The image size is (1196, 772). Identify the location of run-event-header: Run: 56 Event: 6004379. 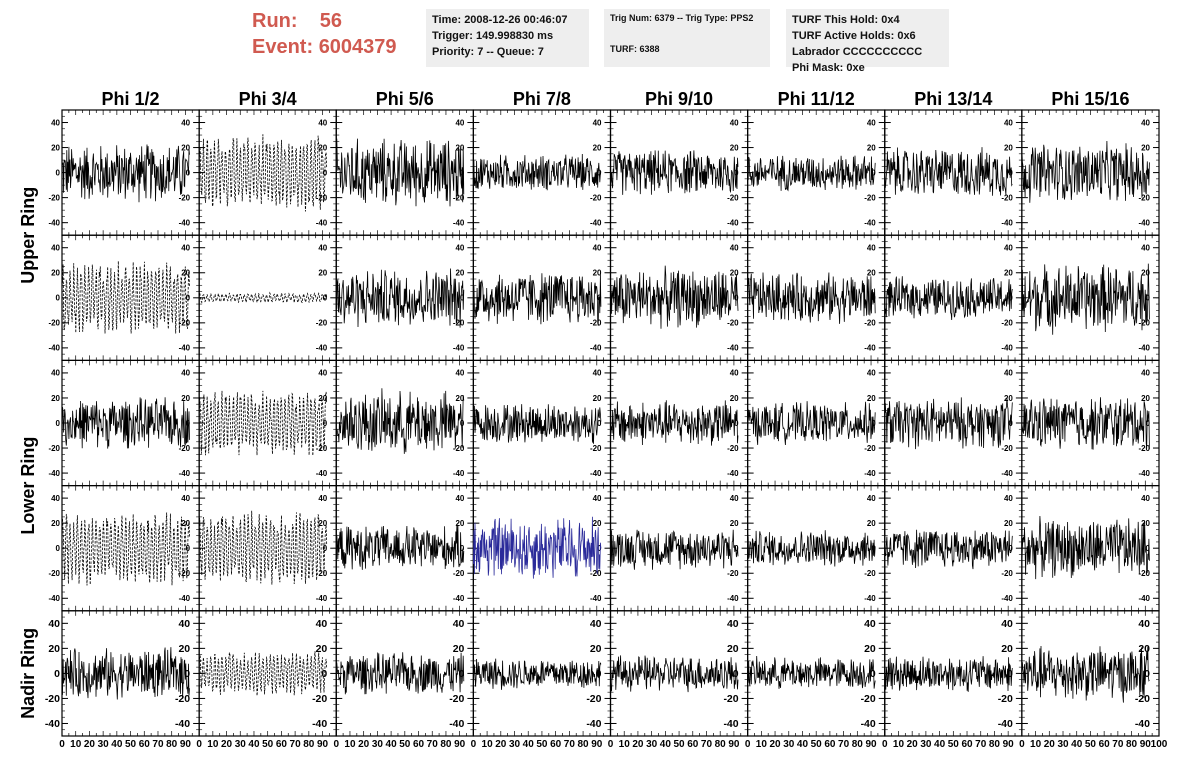
(324, 34).